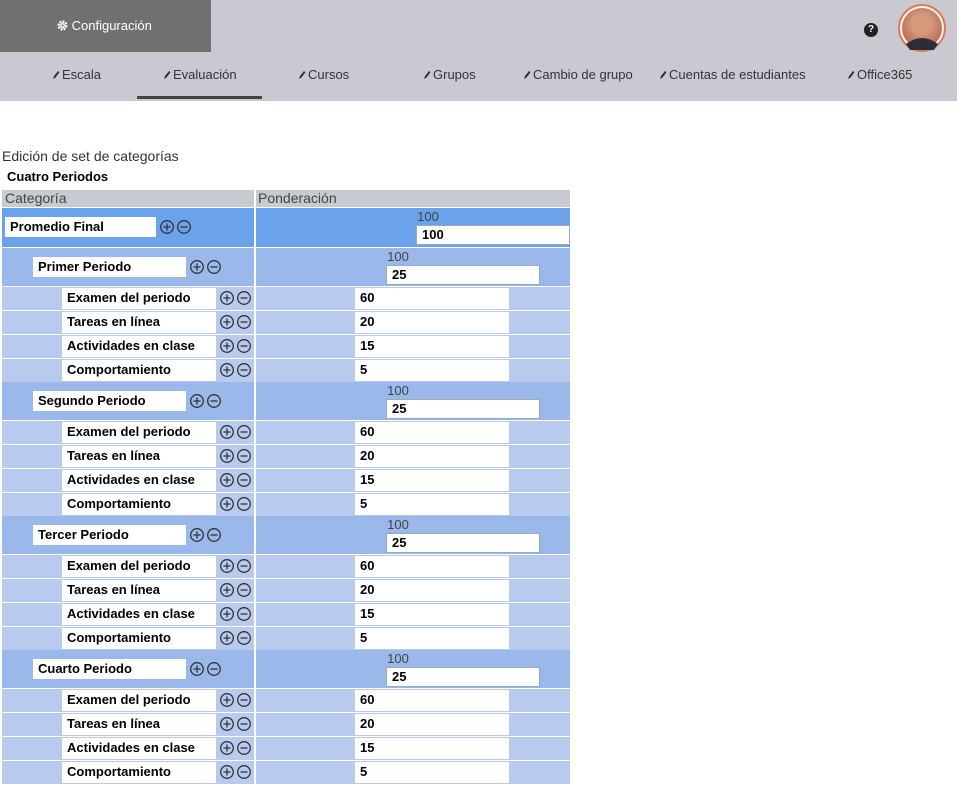  What do you see at coordinates (76, 75) in the screenshot?
I see `nav-tab: Escala` at bounding box center [76, 75].